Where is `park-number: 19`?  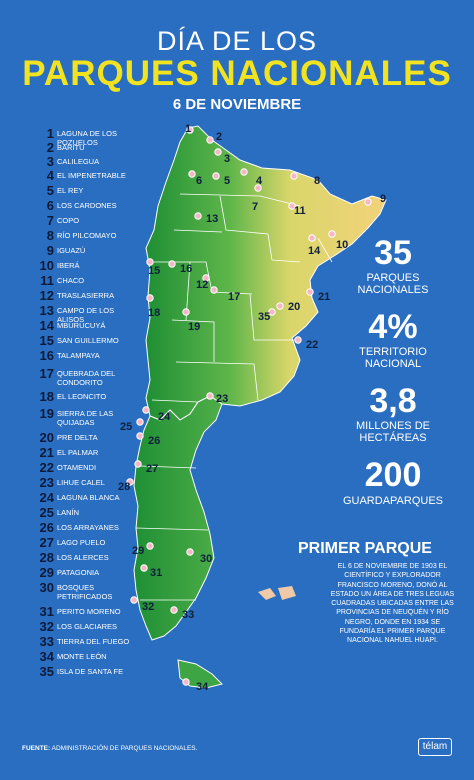
park-number: 19 is located at coordinates (46, 413).